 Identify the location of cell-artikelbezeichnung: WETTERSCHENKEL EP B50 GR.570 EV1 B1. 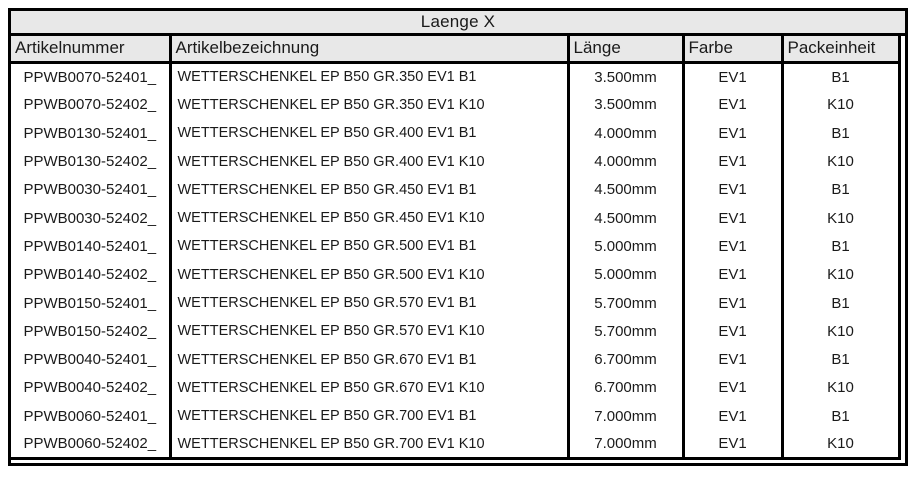
(370, 303).